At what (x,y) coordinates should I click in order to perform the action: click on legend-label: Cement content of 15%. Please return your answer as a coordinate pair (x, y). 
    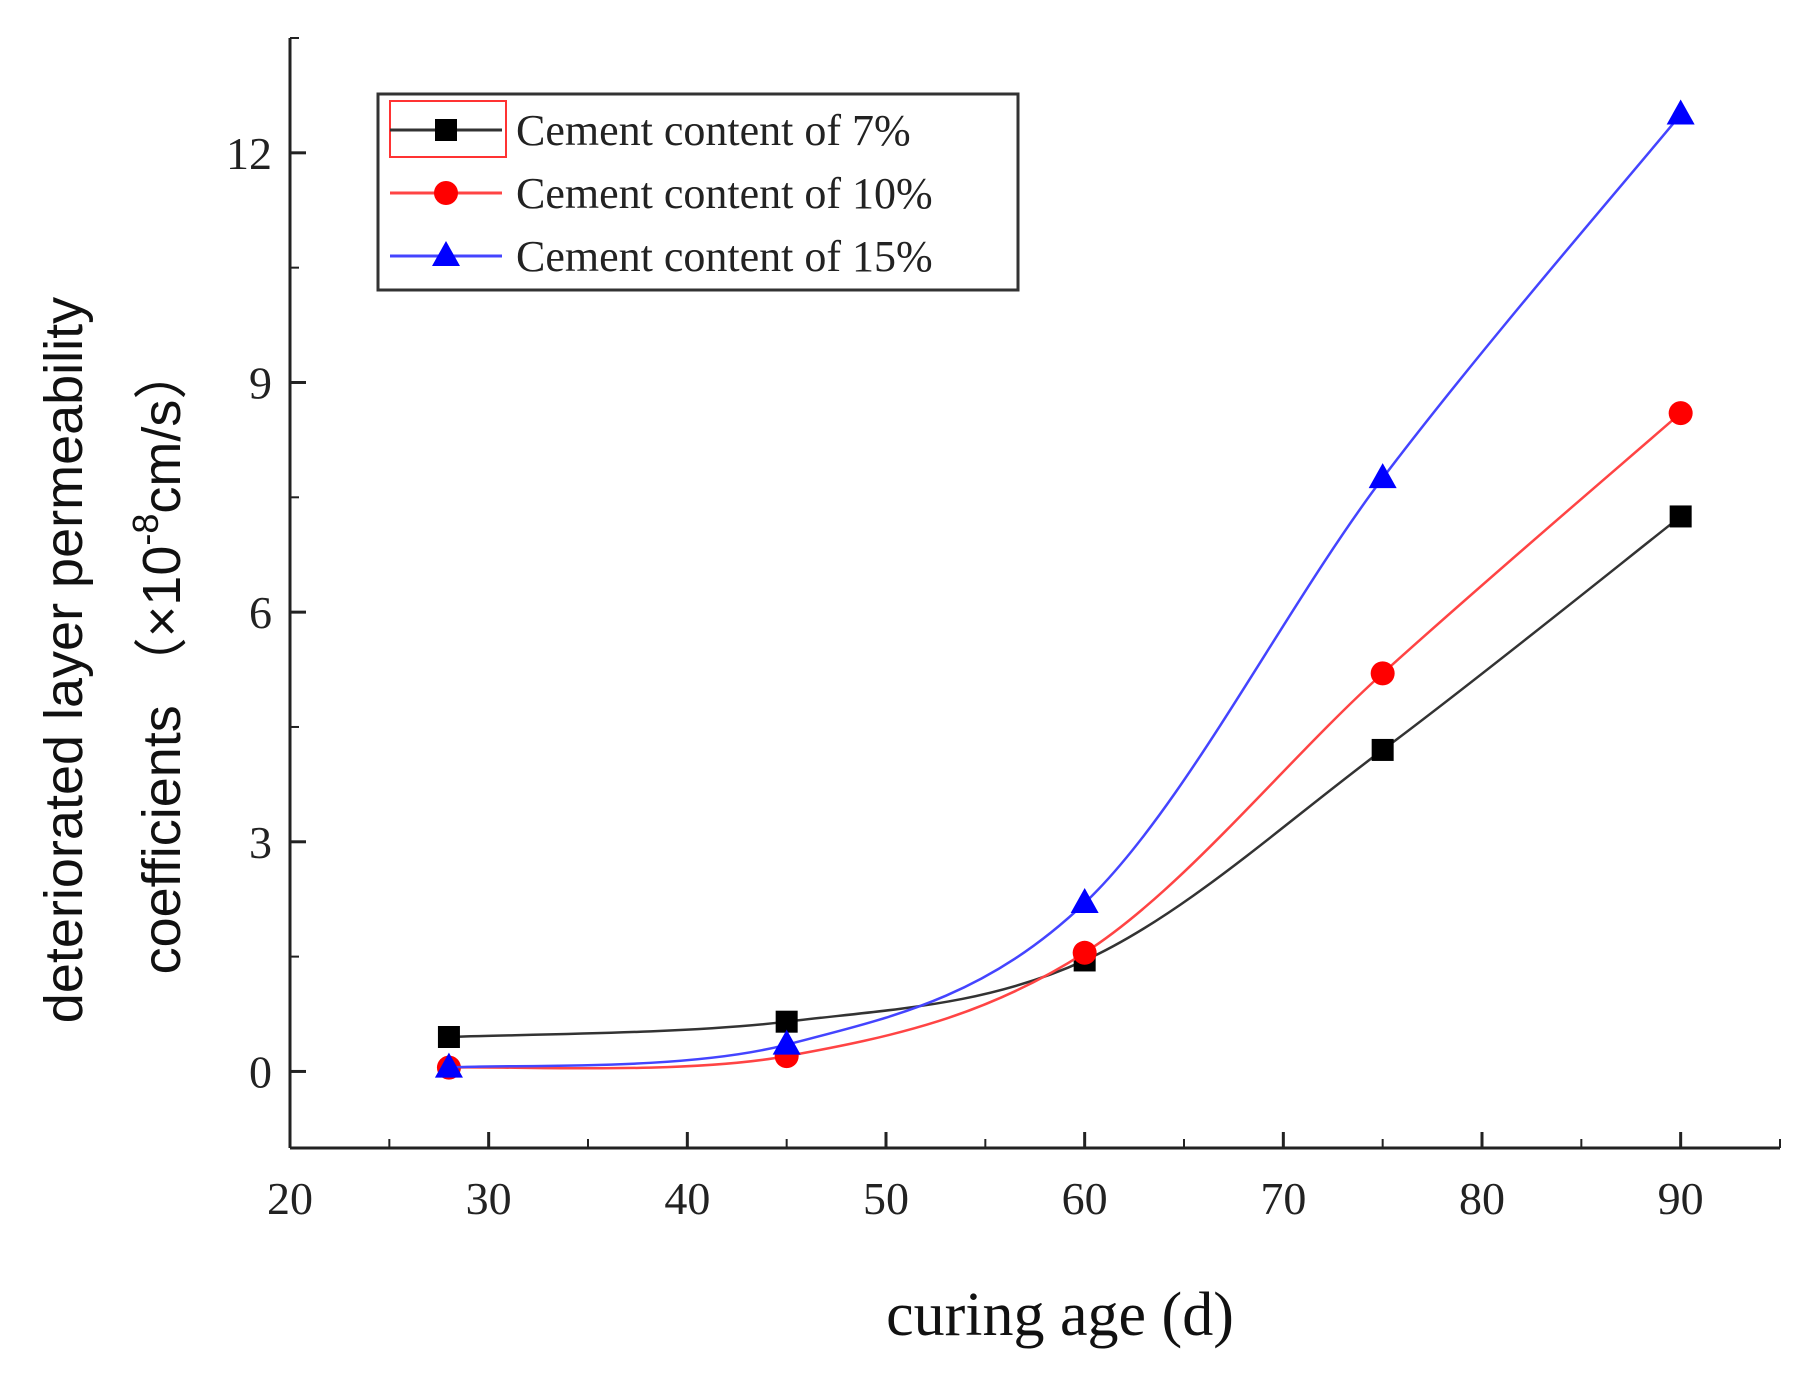
    Looking at the image, I should click on (724, 256).